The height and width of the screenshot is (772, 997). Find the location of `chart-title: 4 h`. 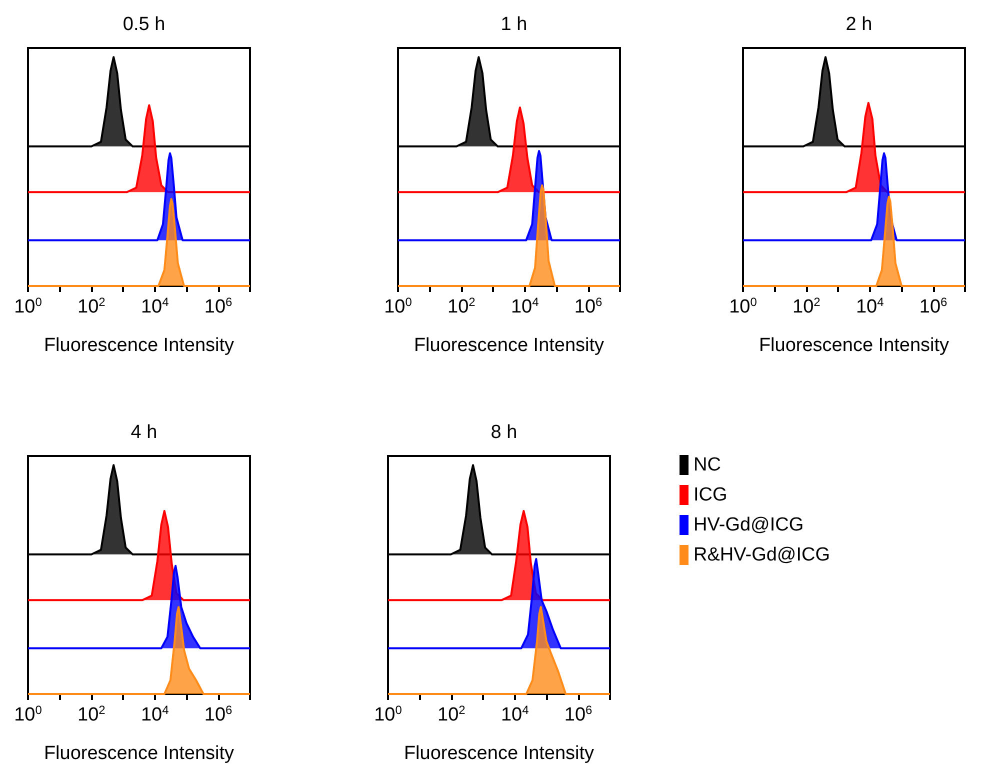

chart-title: 4 h is located at coordinates (144, 432).